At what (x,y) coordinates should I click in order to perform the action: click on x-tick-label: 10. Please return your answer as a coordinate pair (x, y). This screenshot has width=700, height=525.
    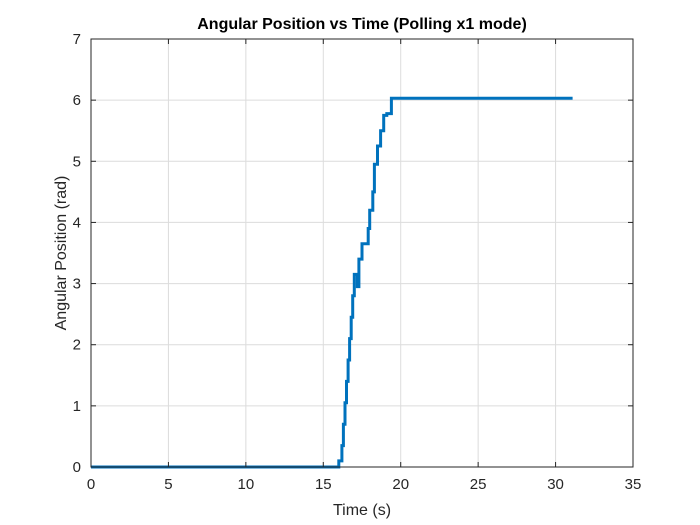
    Looking at the image, I should click on (246, 484).